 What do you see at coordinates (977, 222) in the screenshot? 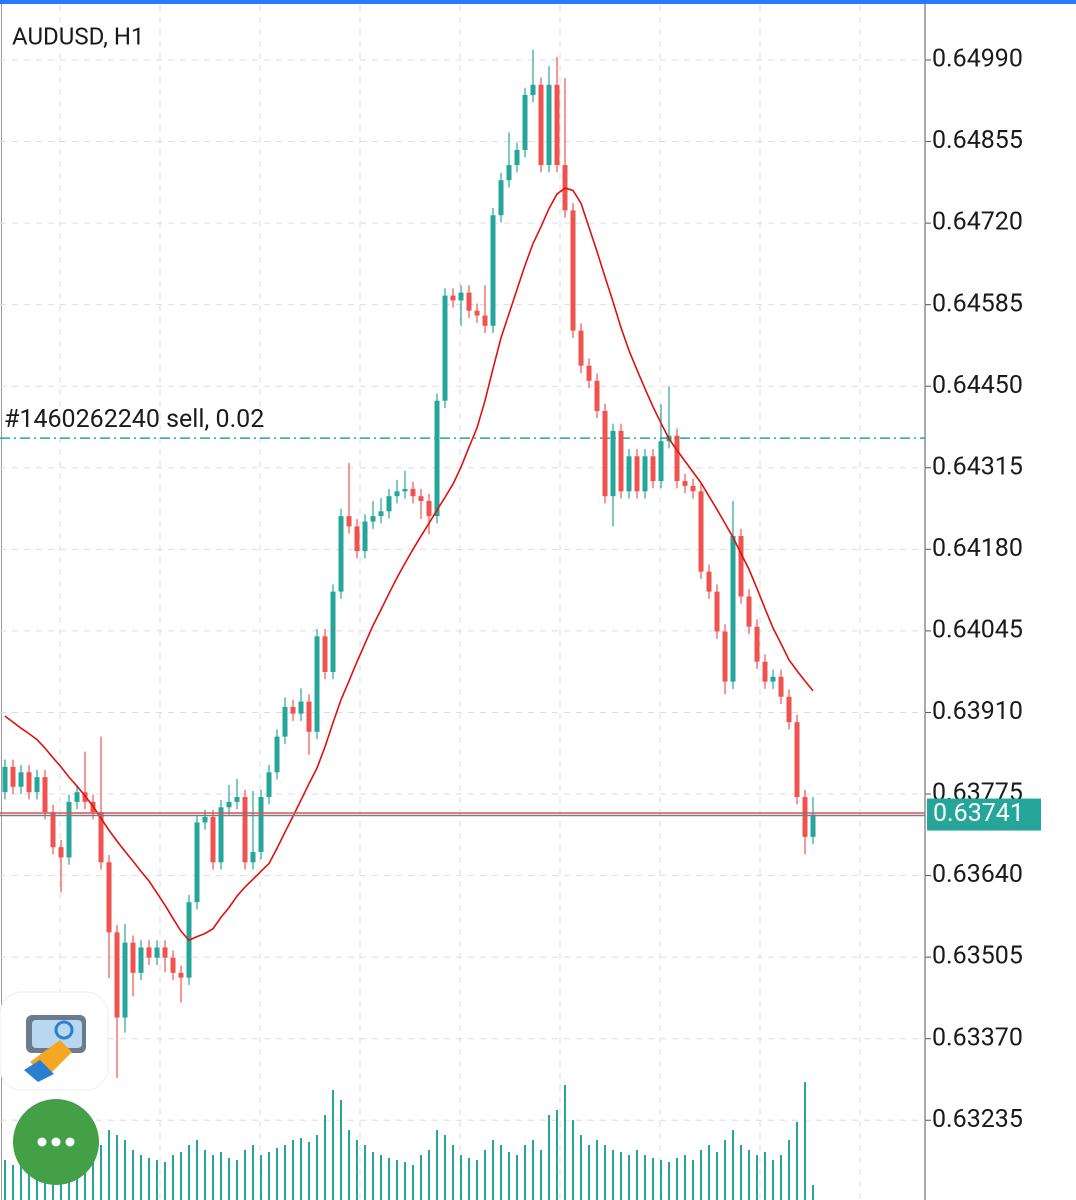
I see `y-tick-label: 0.64720` at bounding box center [977, 222].